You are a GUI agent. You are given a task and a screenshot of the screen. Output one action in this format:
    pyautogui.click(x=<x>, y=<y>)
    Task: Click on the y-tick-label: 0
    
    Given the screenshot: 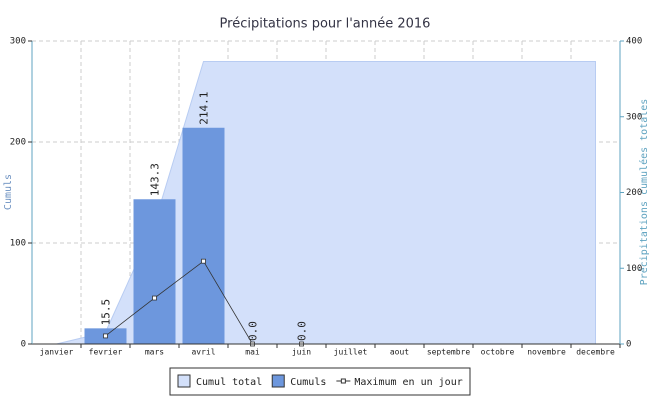 What is the action you would take?
    pyautogui.click(x=23, y=345)
    